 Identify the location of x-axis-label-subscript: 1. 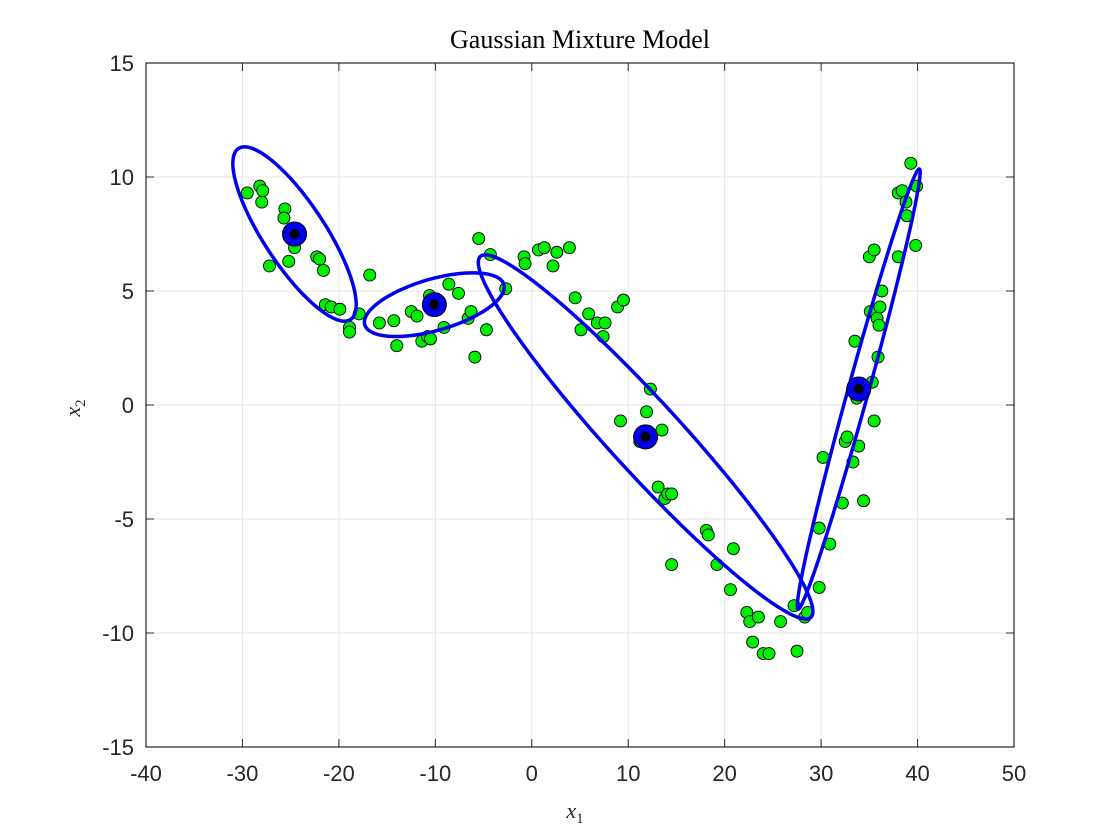
(580, 819).